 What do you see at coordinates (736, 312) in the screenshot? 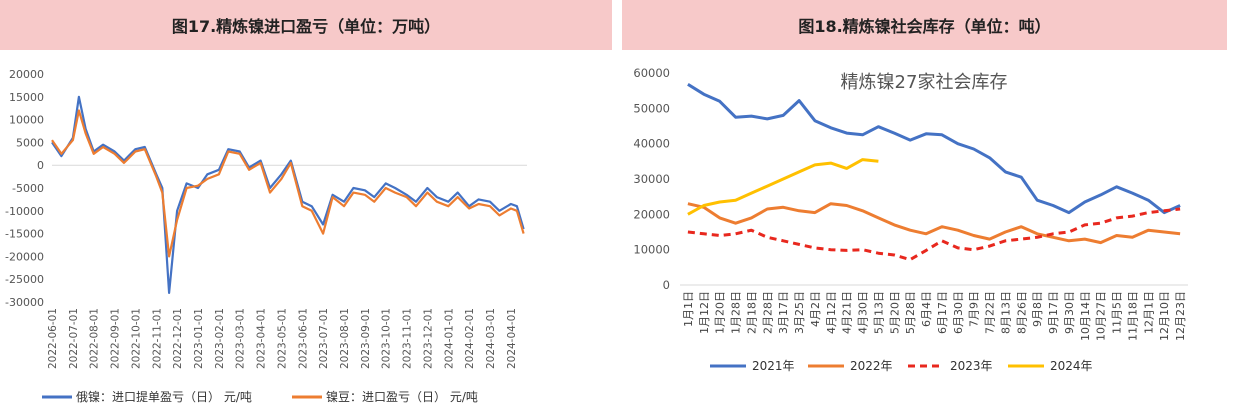
I see `x-tick-label: 1月28日` at bounding box center [736, 312].